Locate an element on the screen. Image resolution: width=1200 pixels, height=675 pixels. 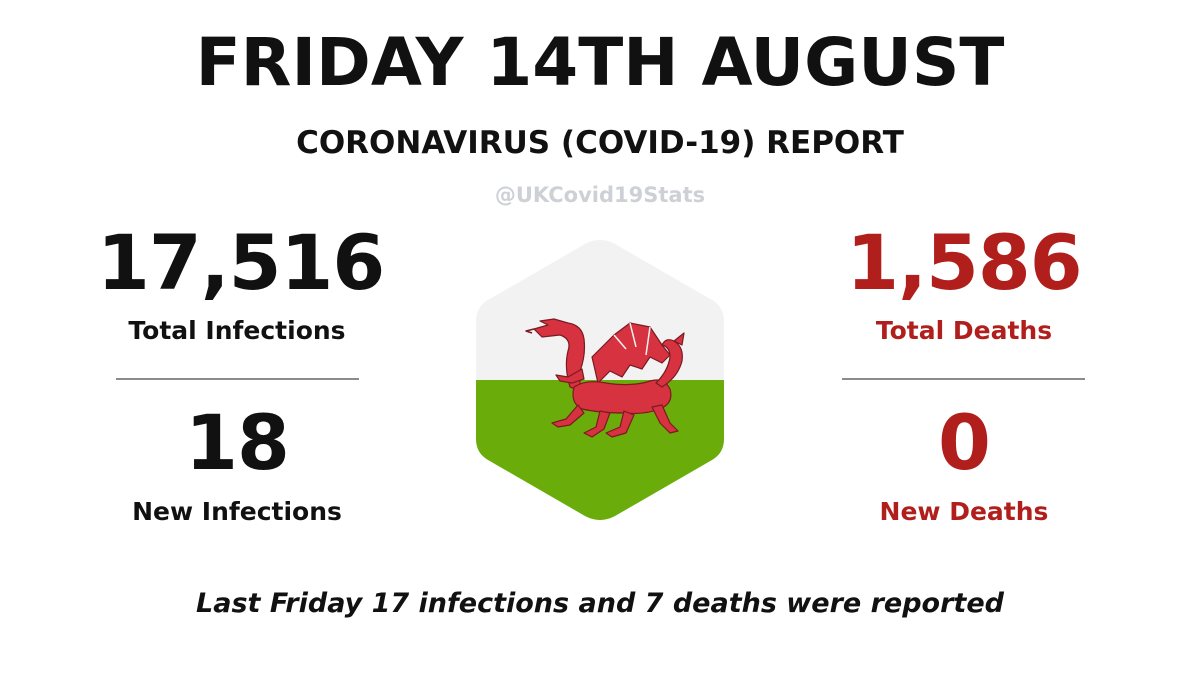
new-deaths-value: 0 is located at coordinates (964, 442).